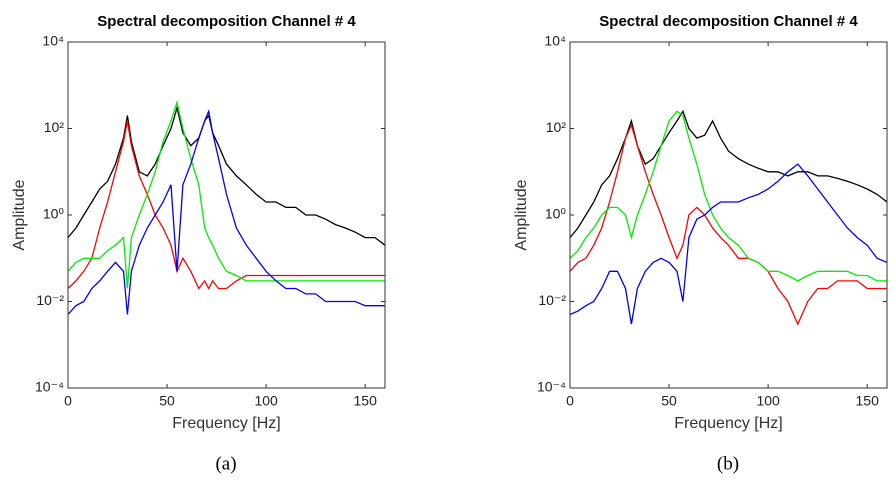  Describe the element at coordinates (728, 463) in the screenshot. I see `caption: (b)` at that location.